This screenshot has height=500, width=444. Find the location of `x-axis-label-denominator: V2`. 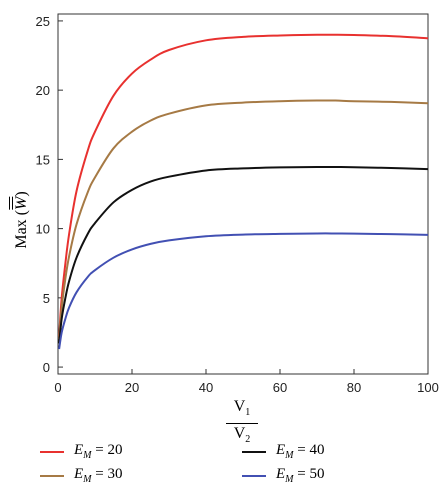

x-axis-label-denominator: V2 is located at coordinates (242, 435).